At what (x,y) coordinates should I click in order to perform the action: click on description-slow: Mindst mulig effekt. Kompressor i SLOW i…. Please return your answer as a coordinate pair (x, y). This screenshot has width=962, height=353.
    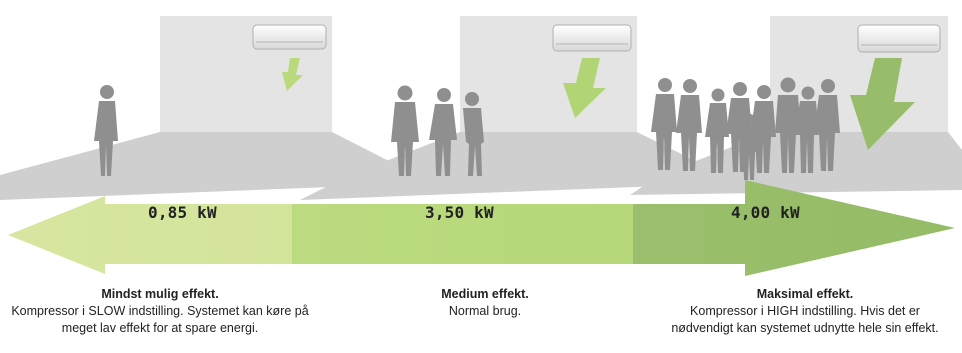
    Looking at the image, I should click on (160, 311).